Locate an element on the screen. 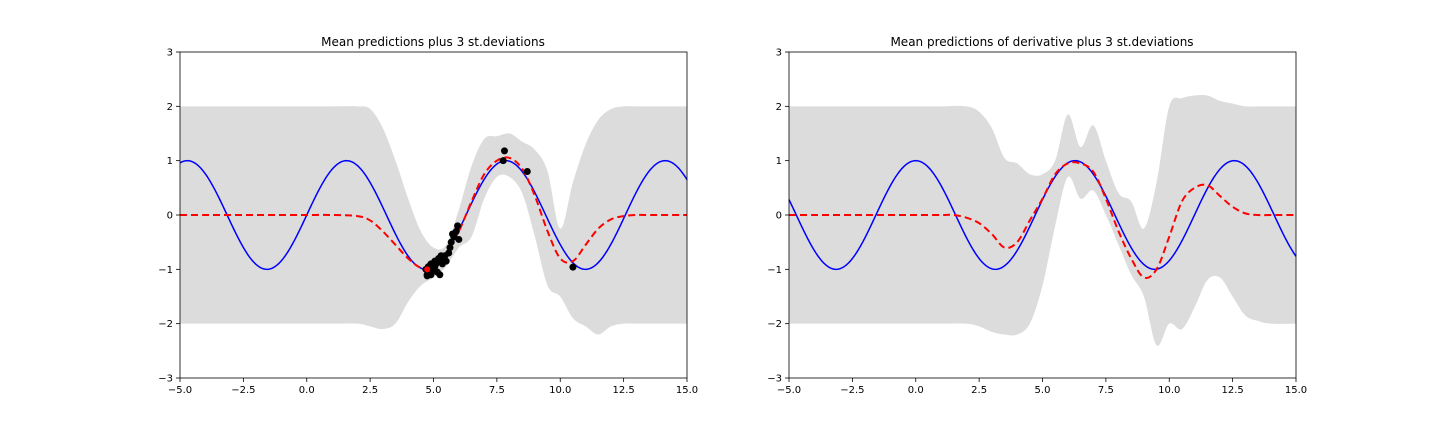  chart-title: Mean predictions plus 3 st.deviations is located at coordinates (433, 42).